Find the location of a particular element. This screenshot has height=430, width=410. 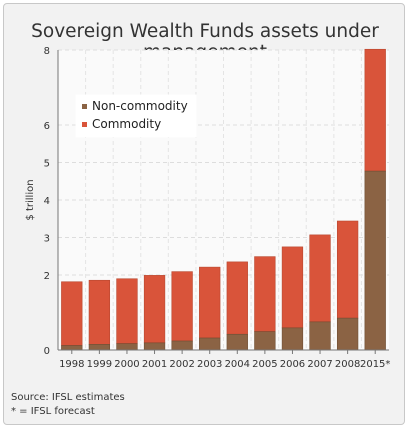

x-tick-label: 2008 is located at coordinates (347, 364).